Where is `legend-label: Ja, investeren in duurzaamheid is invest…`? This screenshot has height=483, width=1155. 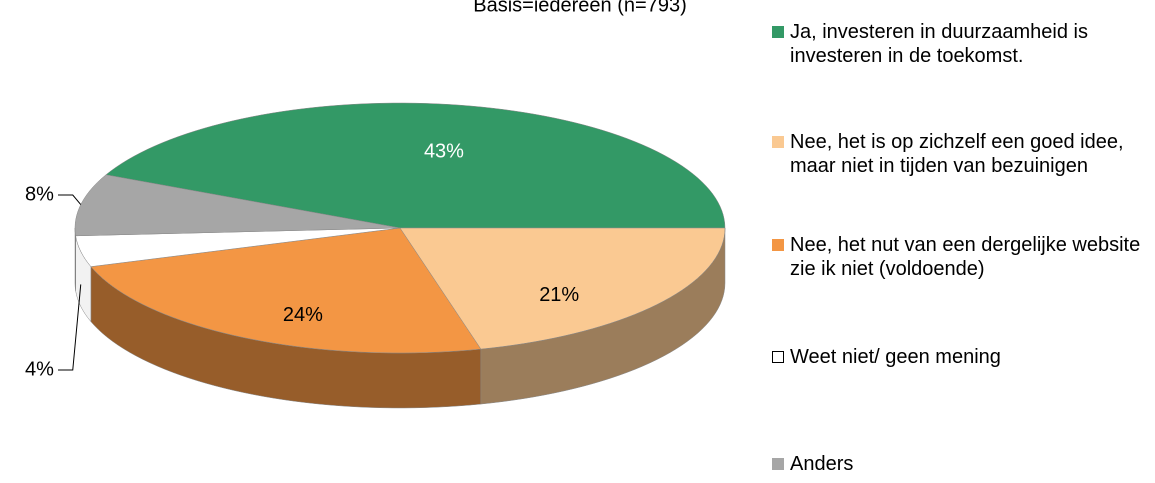 legend-label: Ja, investeren in duurzaamheid is invest… is located at coordinates (939, 44).